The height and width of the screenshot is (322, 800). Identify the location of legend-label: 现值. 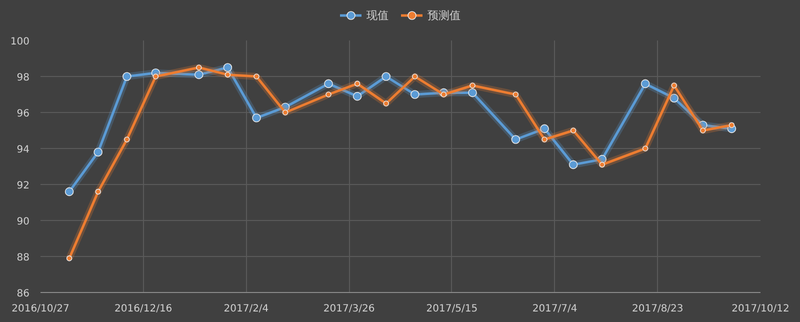
(377, 15).